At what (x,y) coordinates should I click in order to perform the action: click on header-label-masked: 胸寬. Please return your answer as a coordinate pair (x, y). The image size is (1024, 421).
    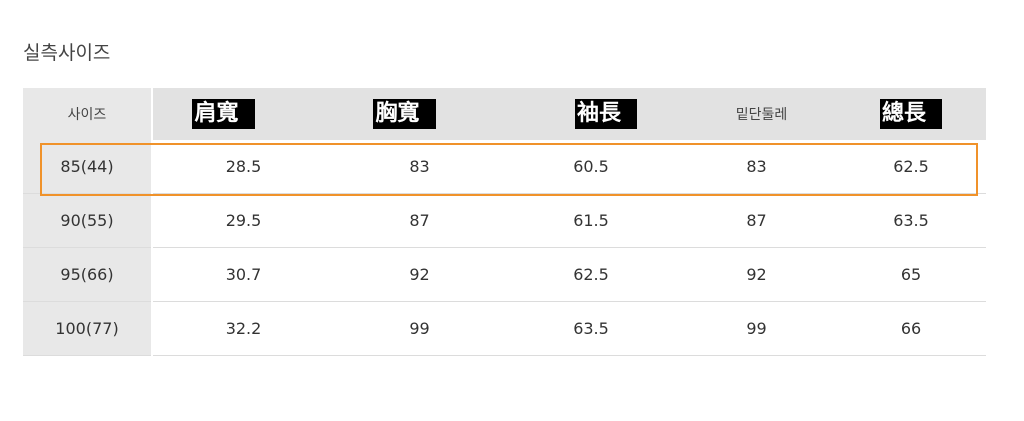
    Looking at the image, I should click on (404, 114).